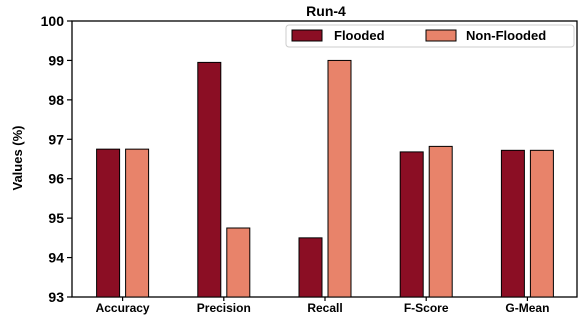 This screenshot has width=578, height=320. I want to click on legend-label: Flooded, so click(359, 35).